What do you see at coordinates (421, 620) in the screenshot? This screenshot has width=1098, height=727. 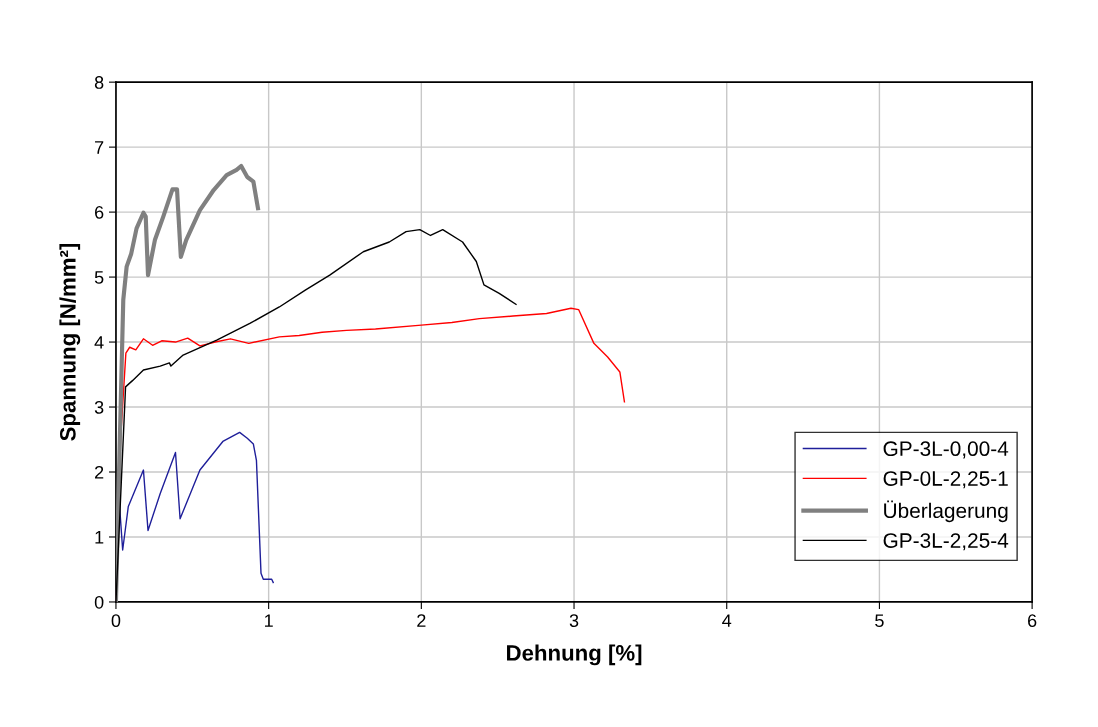 I see `x-tick-label: 2` at bounding box center [421, 620].